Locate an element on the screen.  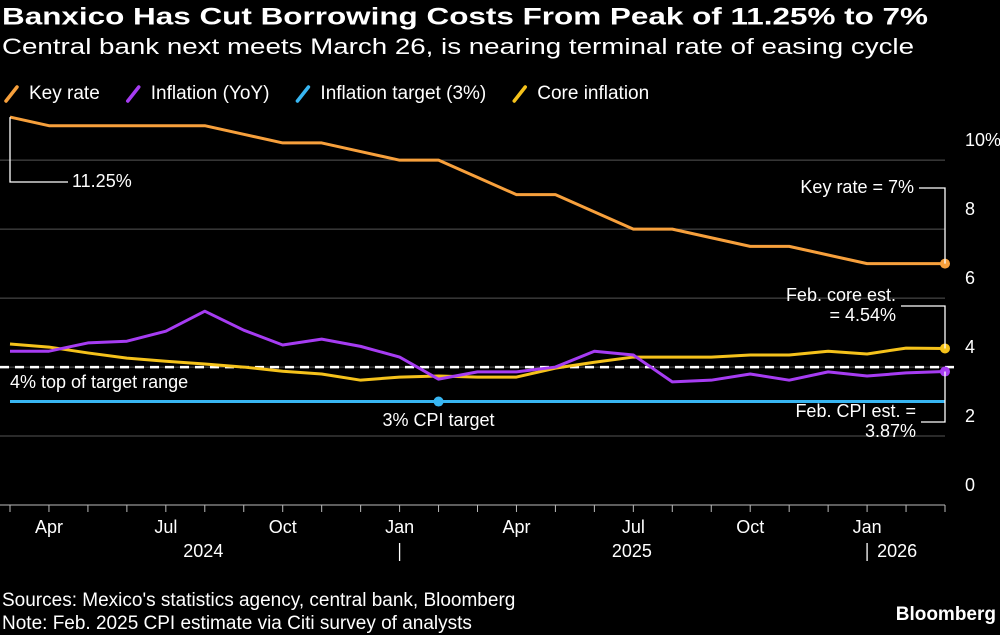
y-tick-label: 10% is located at coordinates (982, 140).